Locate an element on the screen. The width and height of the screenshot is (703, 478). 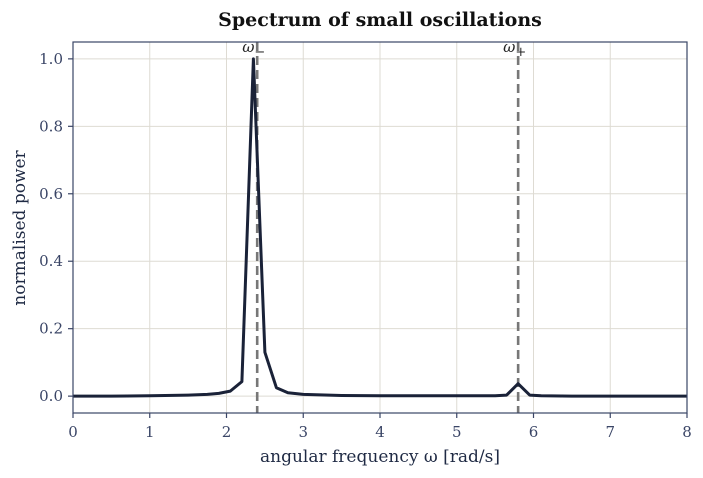
y-tick-label: 0.4 is located at coordinates (51, 261).